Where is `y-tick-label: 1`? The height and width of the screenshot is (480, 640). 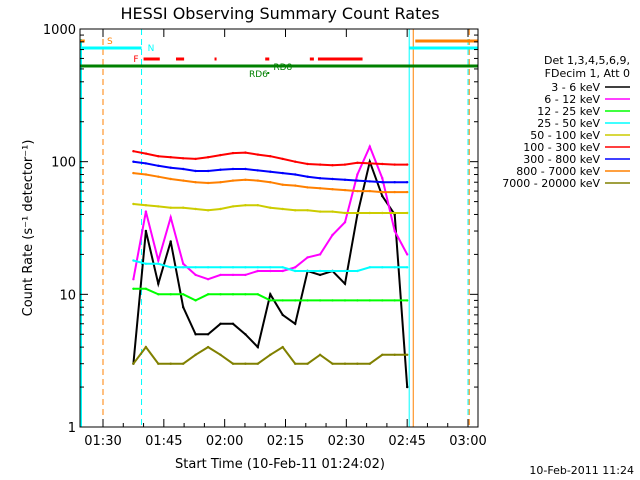
y-tick-label: 1 is located at coordinates (72, 428).